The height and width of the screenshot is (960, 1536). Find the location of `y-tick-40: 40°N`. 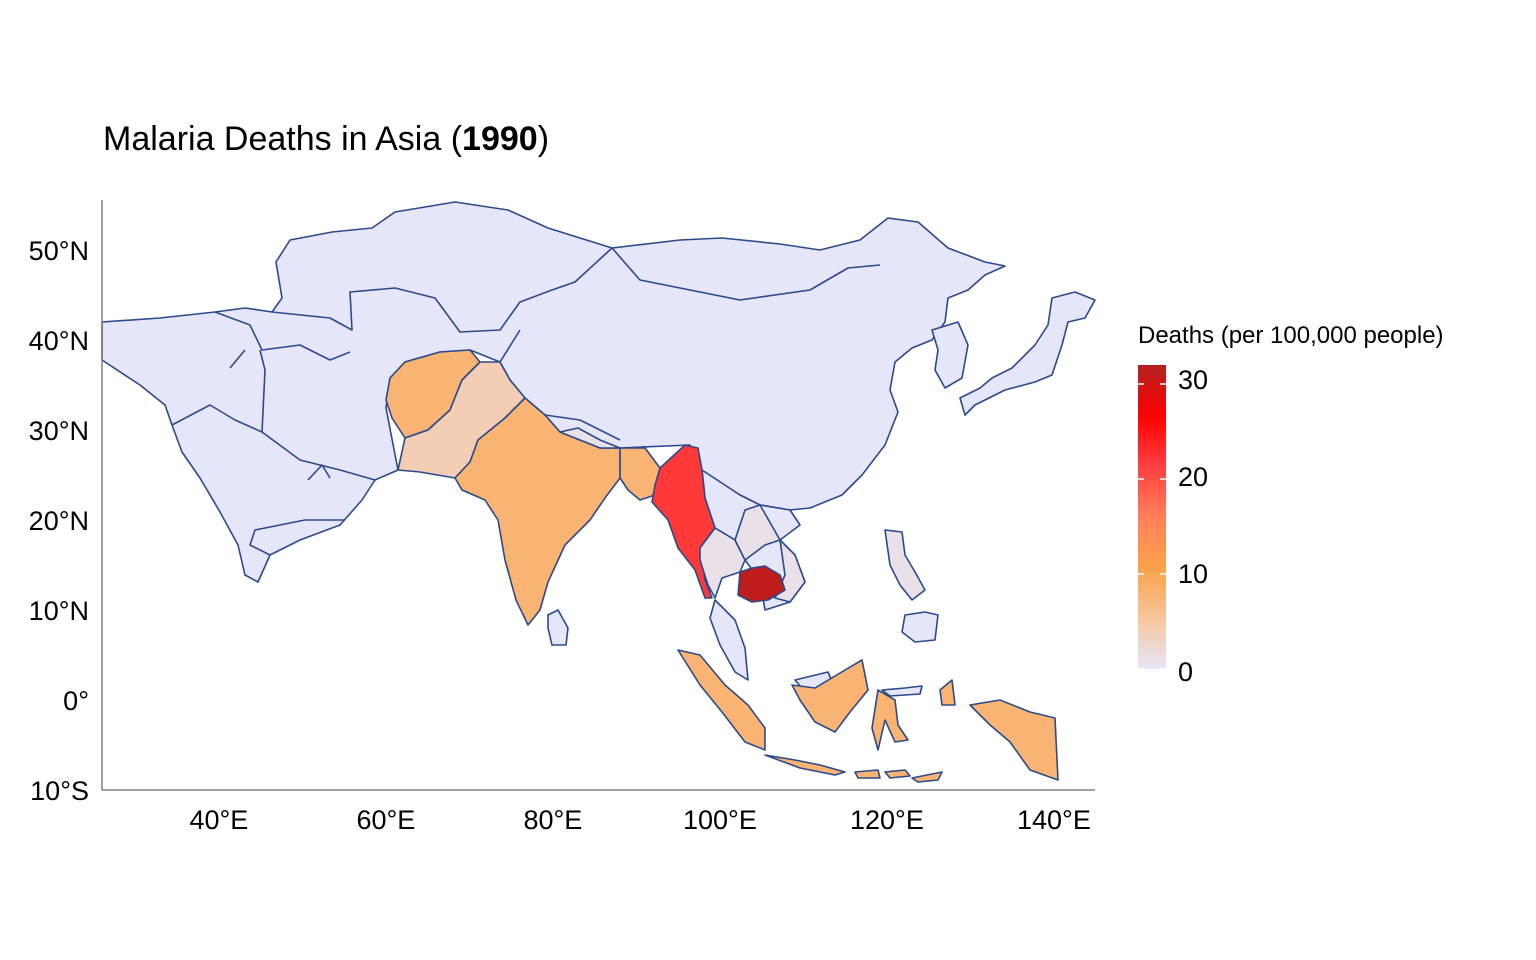

y-tick-40: 40°N is located at coordinates (59, 341).